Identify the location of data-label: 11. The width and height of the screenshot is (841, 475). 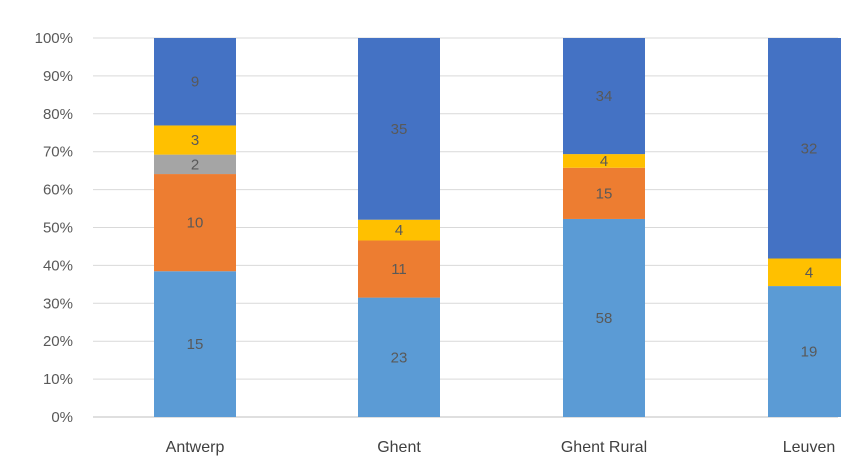
(399, 269).